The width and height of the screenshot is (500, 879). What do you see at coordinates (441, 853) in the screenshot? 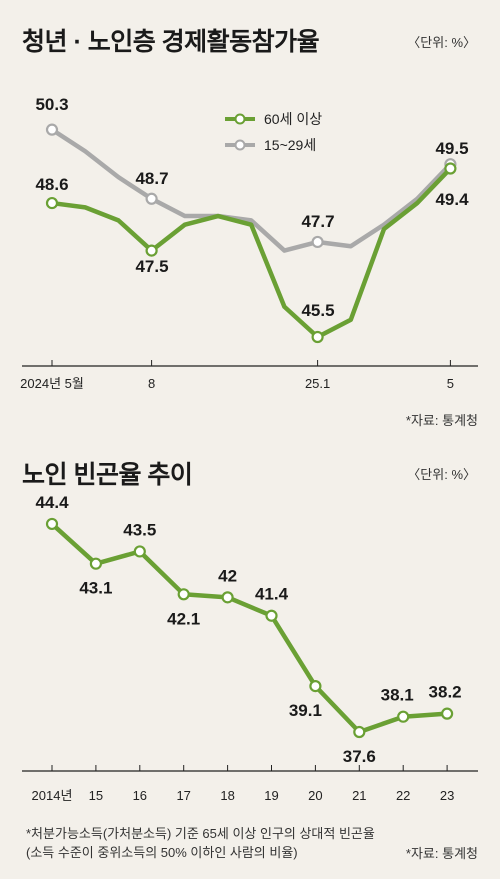
I see `chart2-source: *자료: 통계청` at bounding box center [441, 853].